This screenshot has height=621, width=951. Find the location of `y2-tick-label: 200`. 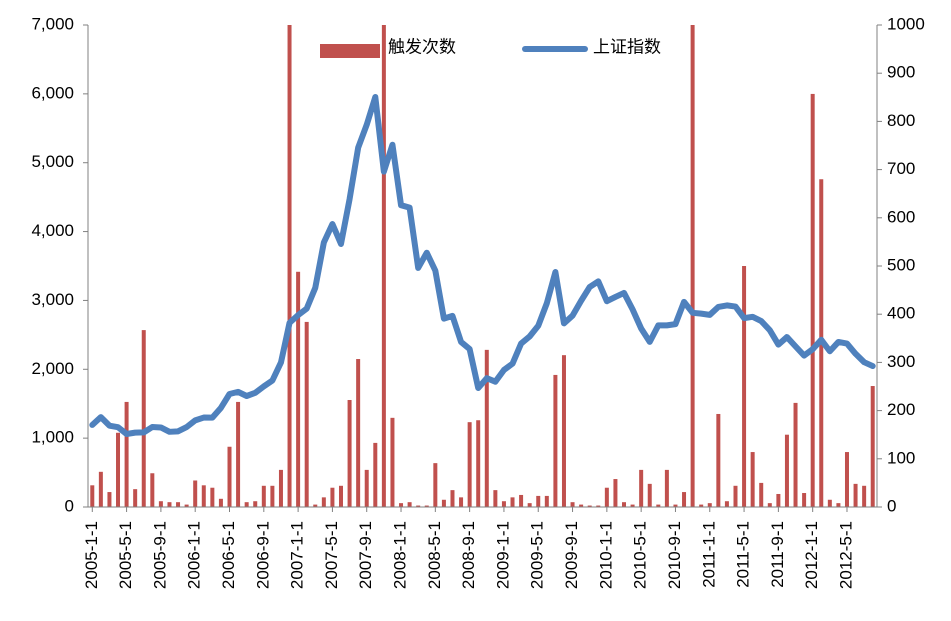

y2-tick-label: 200 is located at coordinates (901, 409).